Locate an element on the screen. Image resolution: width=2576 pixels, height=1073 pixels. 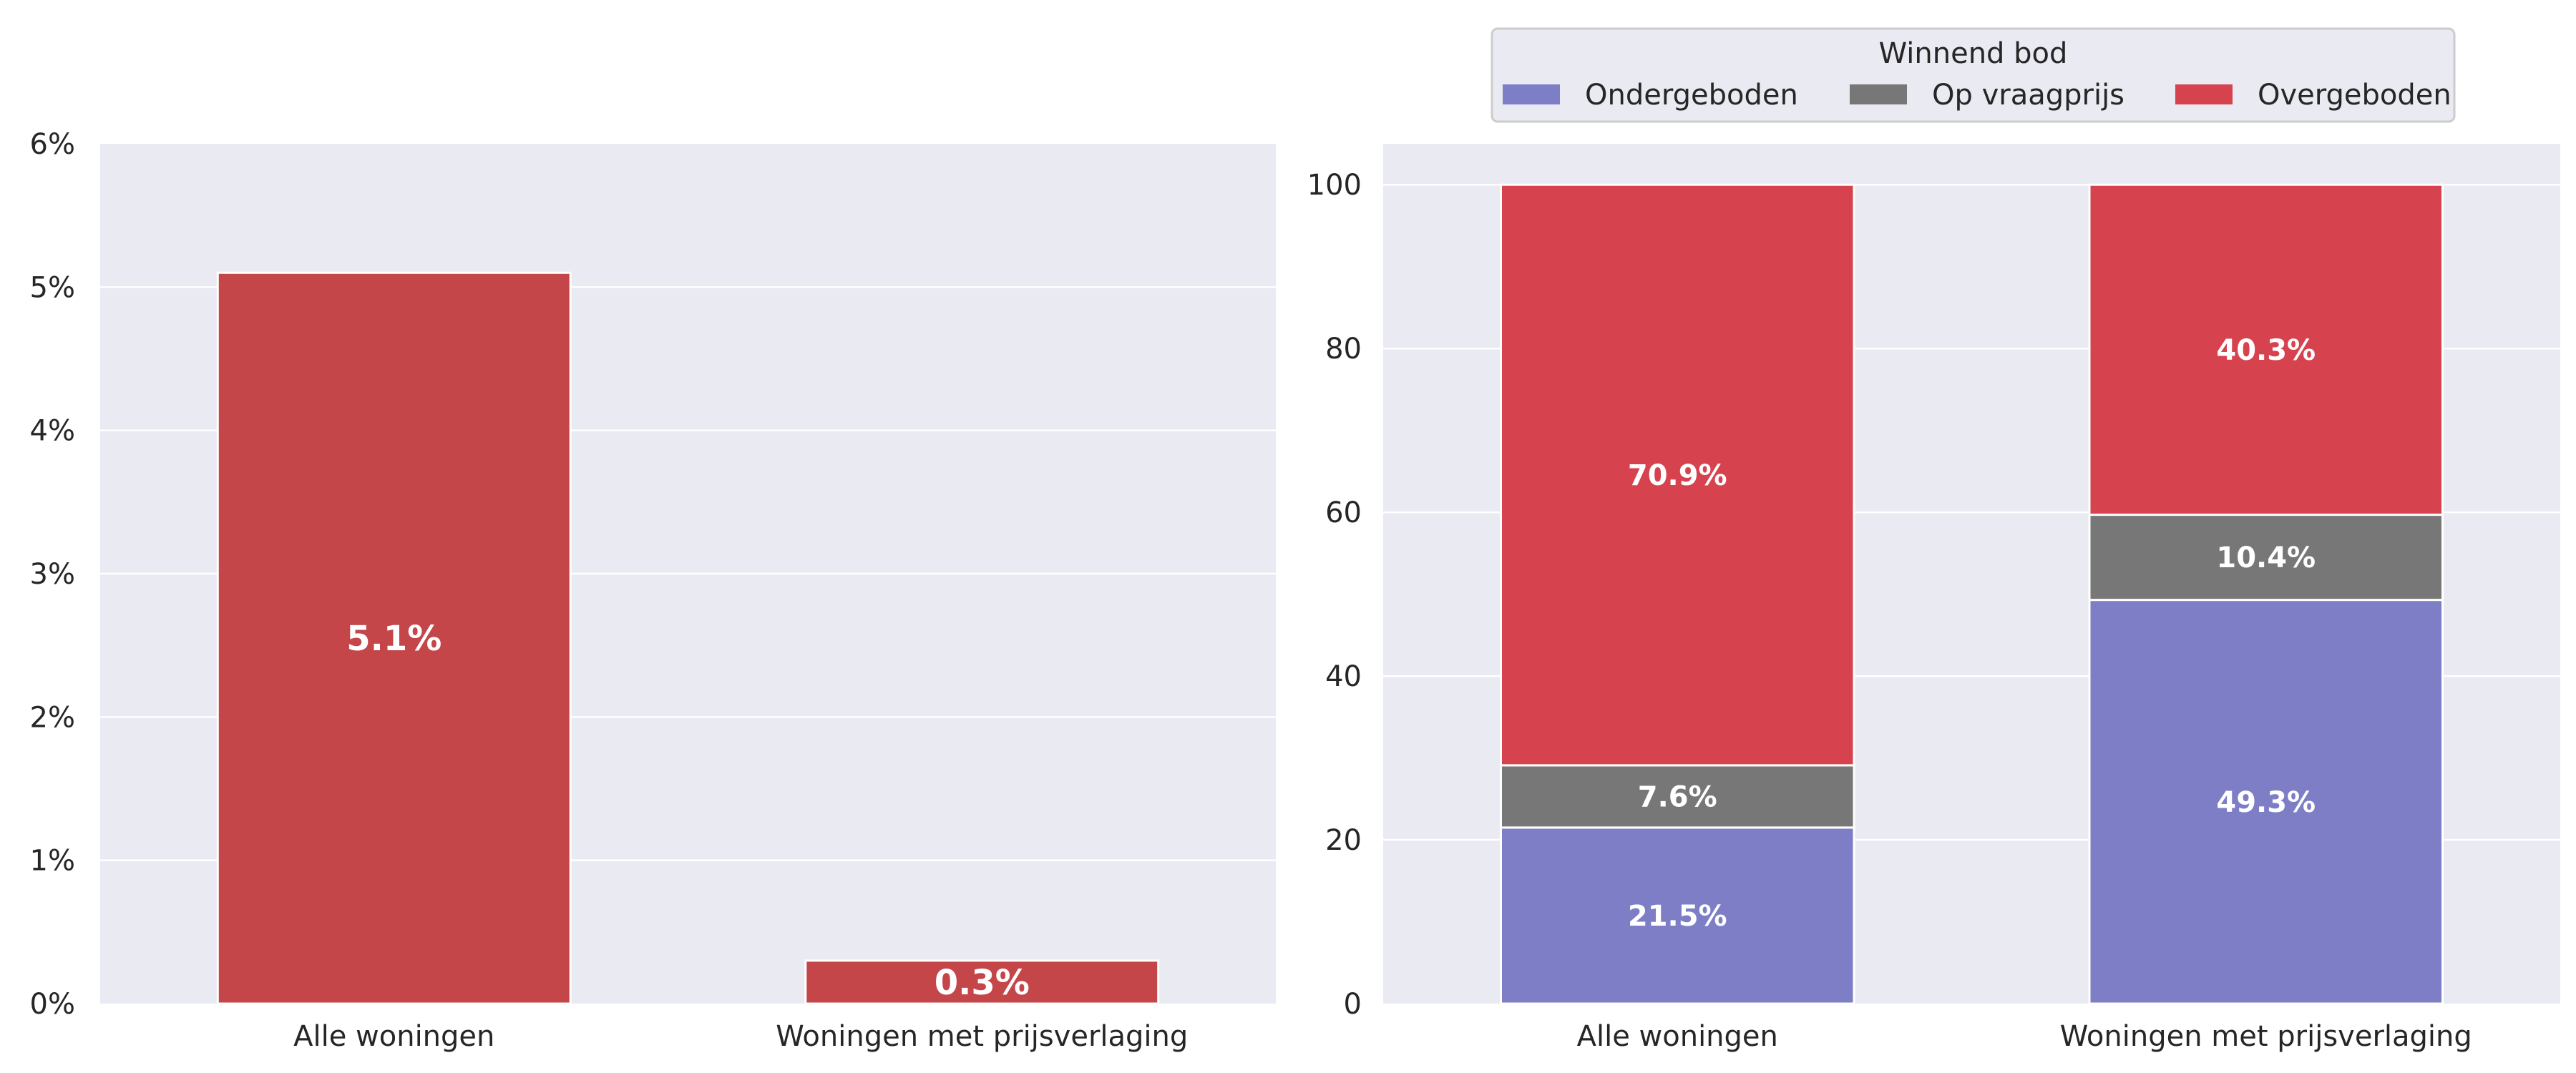
segment-value-label: 40.3% is located at coordinates (2266, 350).